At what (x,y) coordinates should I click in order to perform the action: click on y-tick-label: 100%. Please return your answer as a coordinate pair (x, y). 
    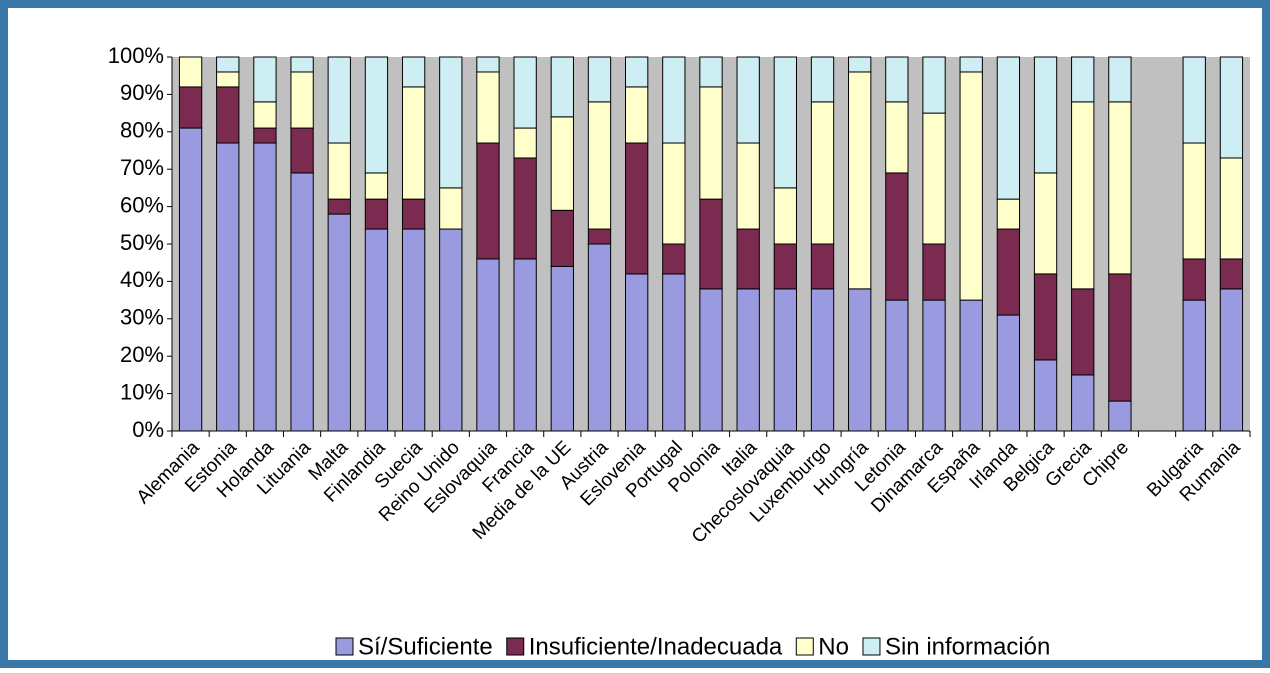
    Looking at the image, I should click on (136, 55).